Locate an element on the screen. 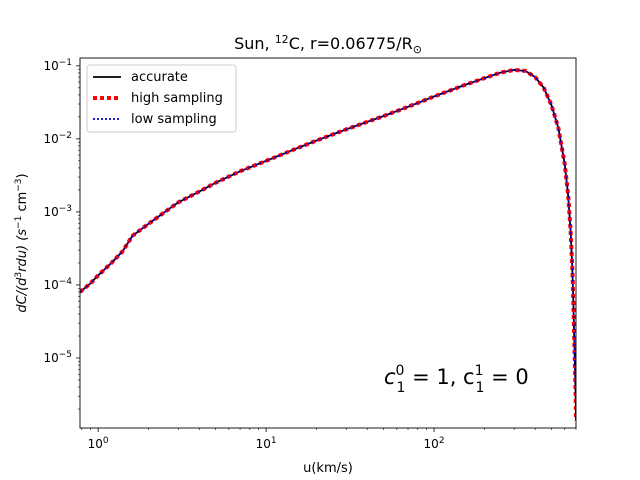 The width and height of the screenshot is (640, 480). annotation-coefficients: c0 1 = 1, c1 1 = 0 is located at coordinates (456, 379).